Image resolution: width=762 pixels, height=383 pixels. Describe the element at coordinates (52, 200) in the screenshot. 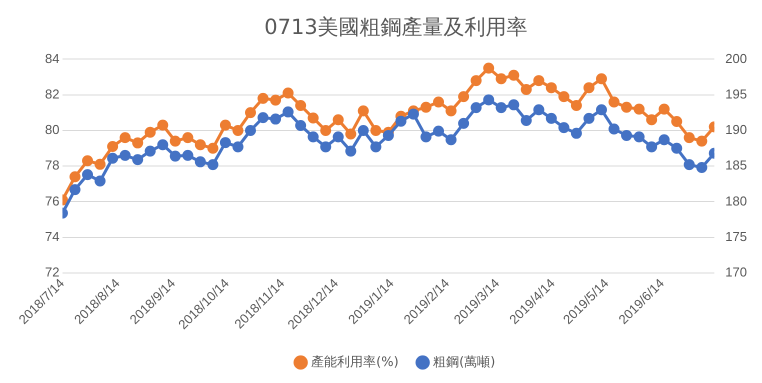

I see `y-tick-label: 76` at that location.